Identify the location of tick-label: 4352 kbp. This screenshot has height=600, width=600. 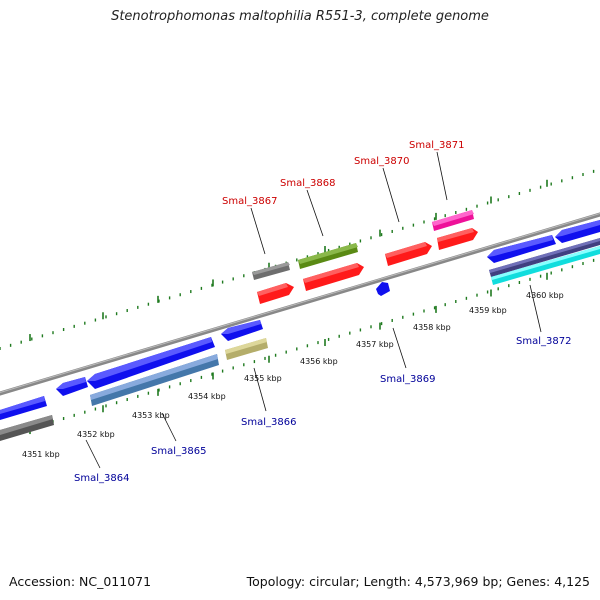
(96, 434).